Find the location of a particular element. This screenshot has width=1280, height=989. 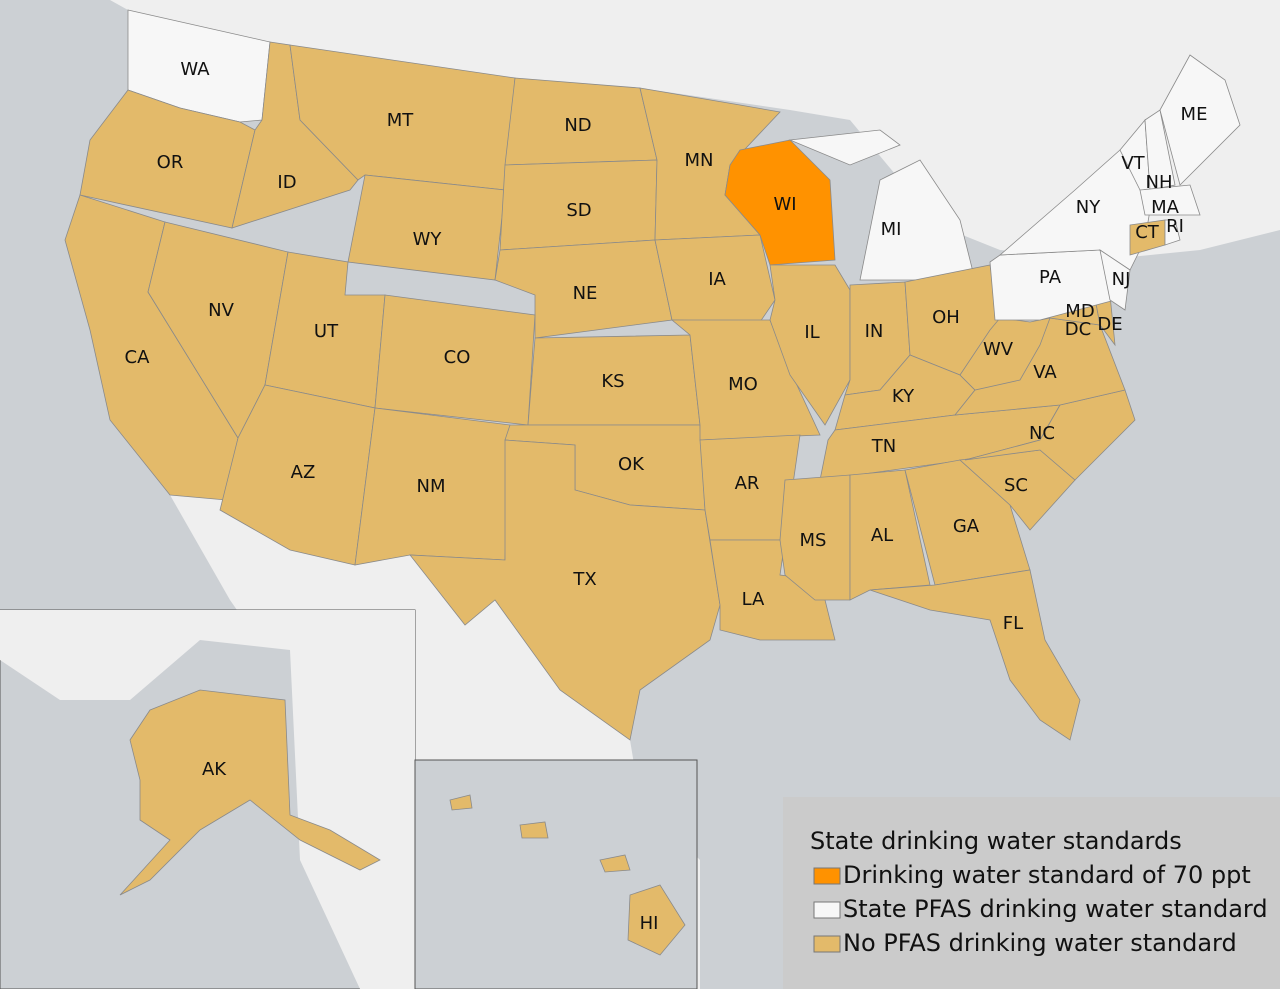

state-label: RI is located at coordinates (1175, 226).